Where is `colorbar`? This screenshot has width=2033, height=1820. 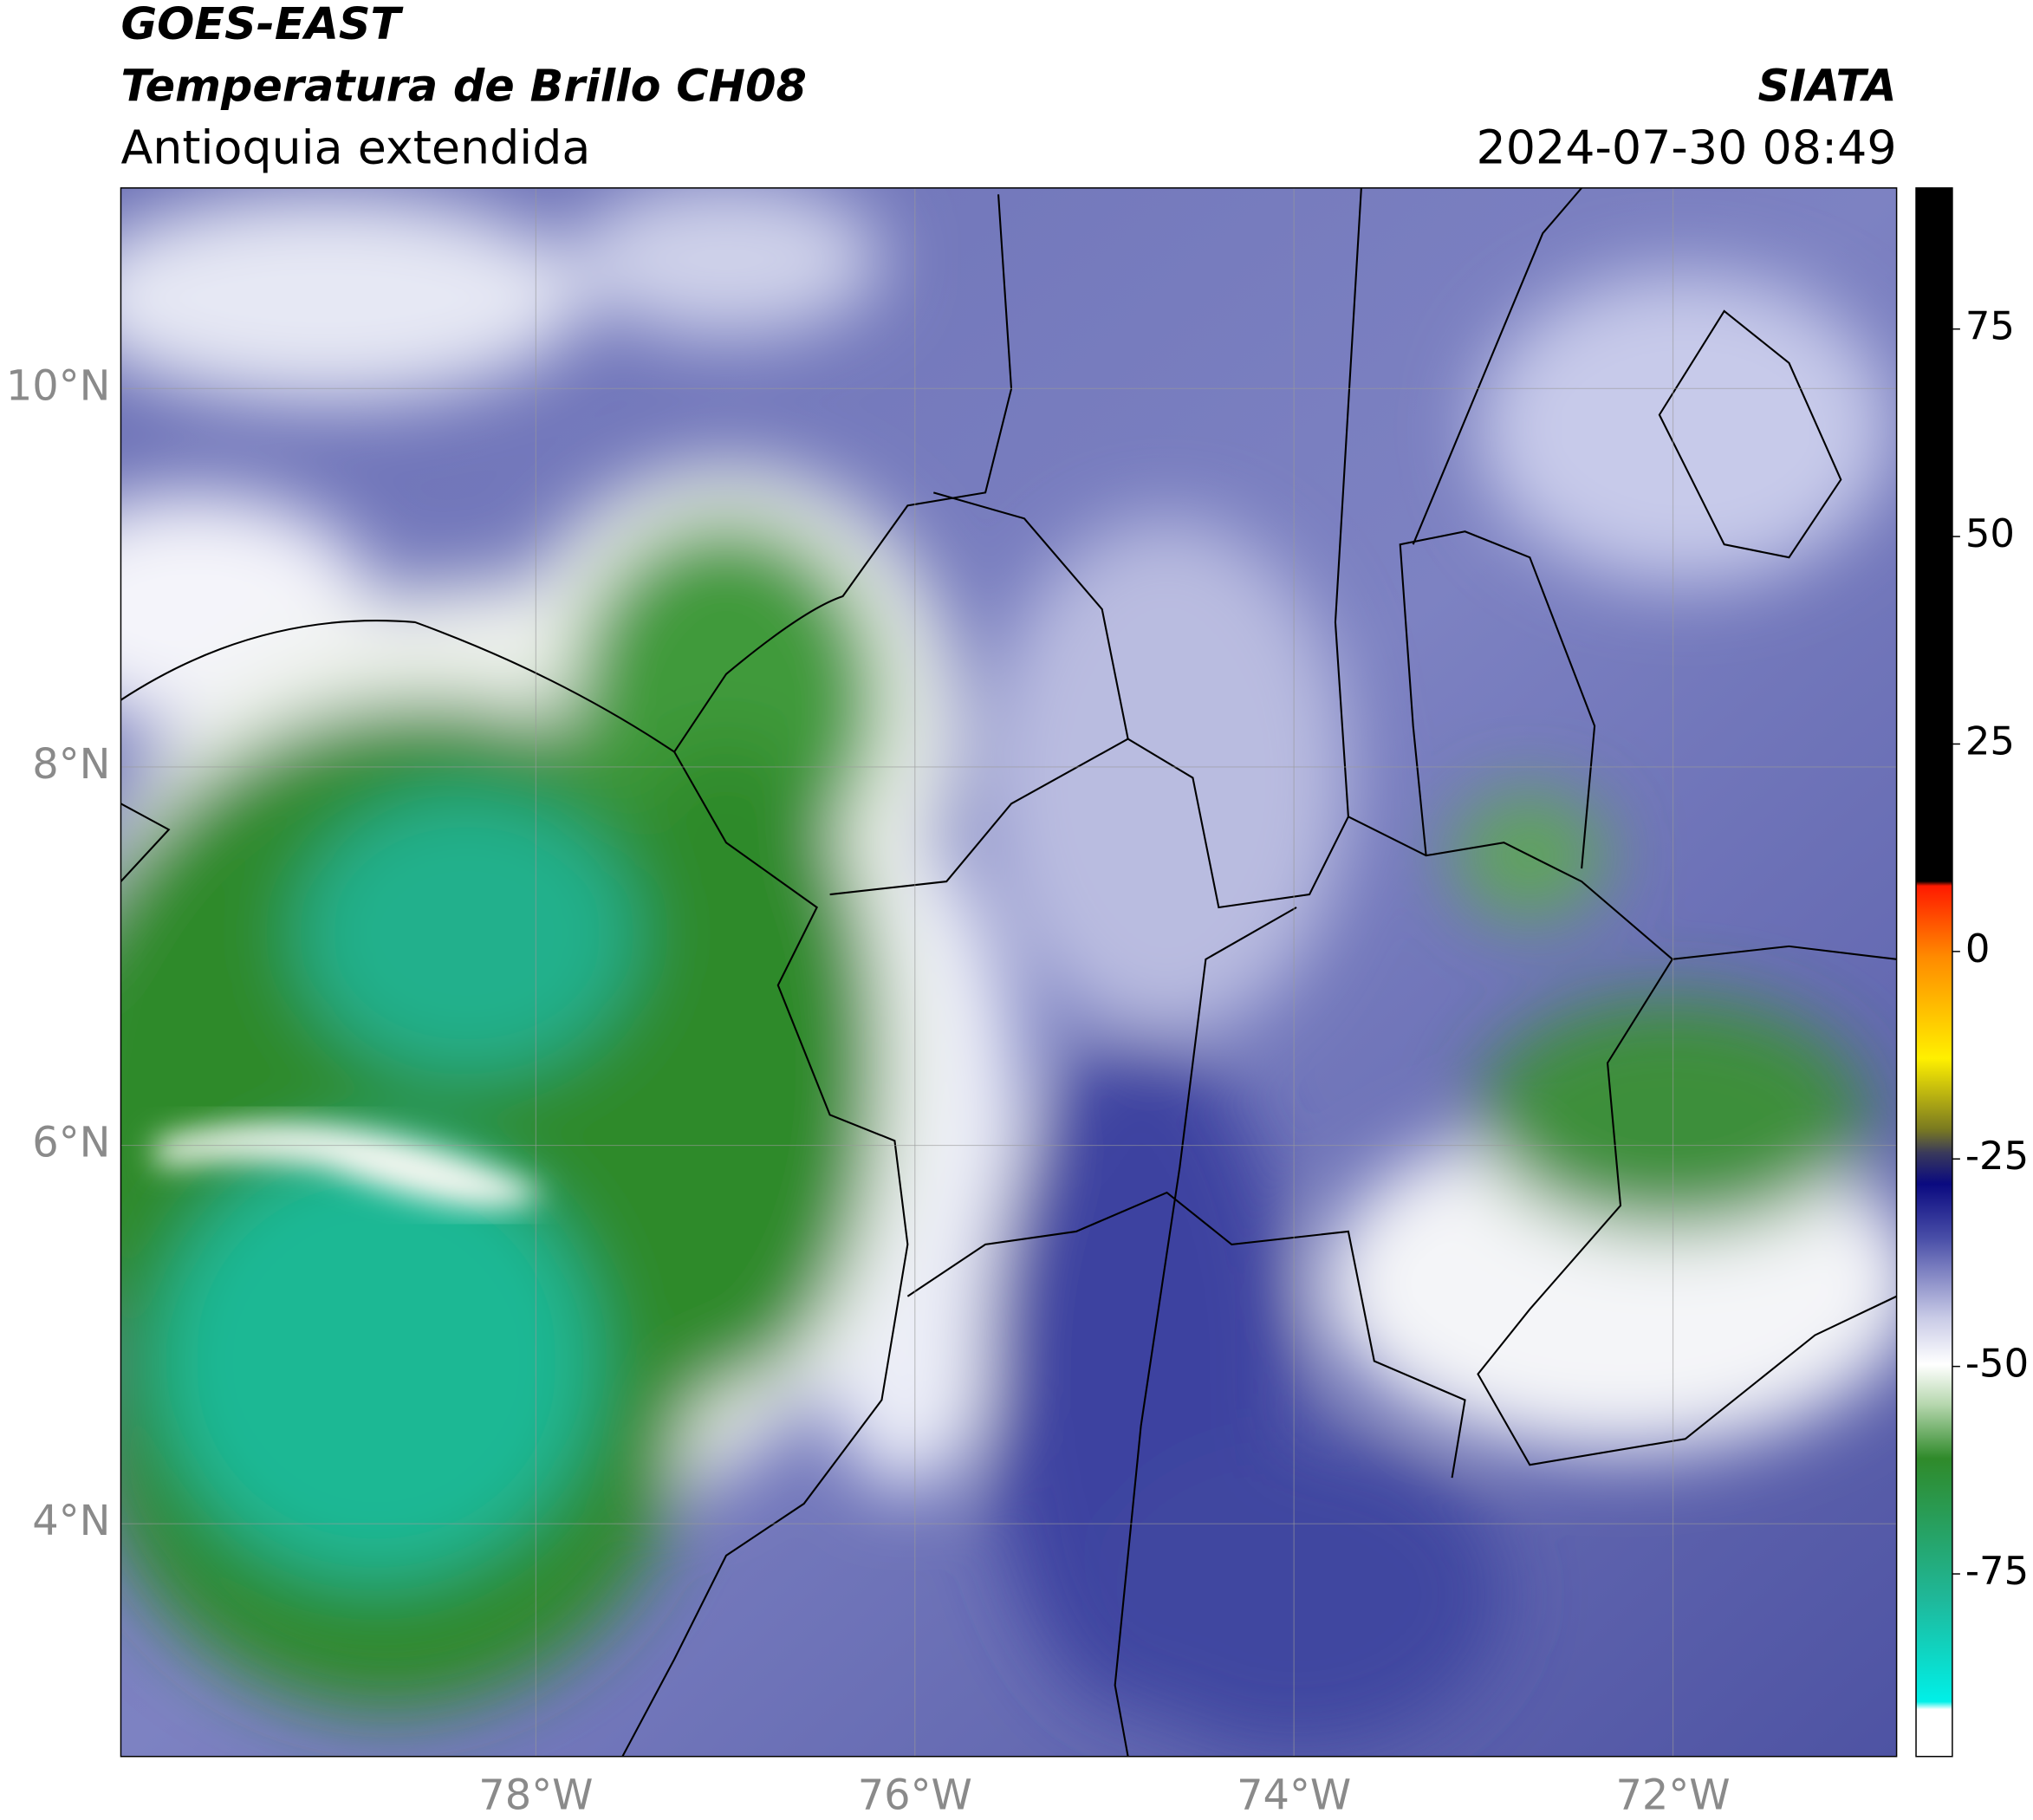
colorbar is located at coordinates (1934, 972).